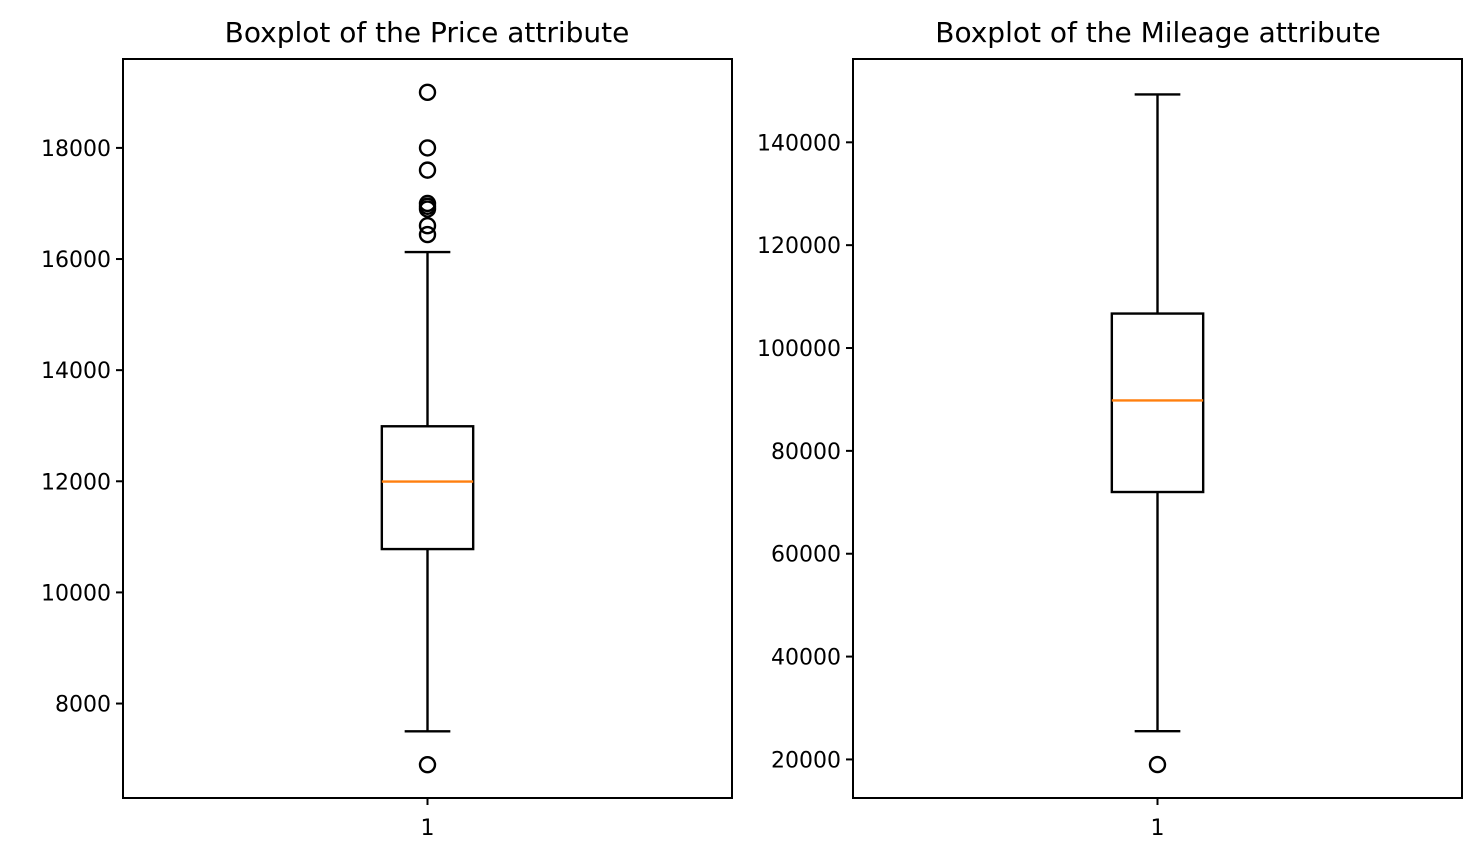 This screenshot has height=862, width=1481. Describe the element at coordinates (799, 246) in the screenshot. I see `mileage-ytick-label: 120000` at that location.